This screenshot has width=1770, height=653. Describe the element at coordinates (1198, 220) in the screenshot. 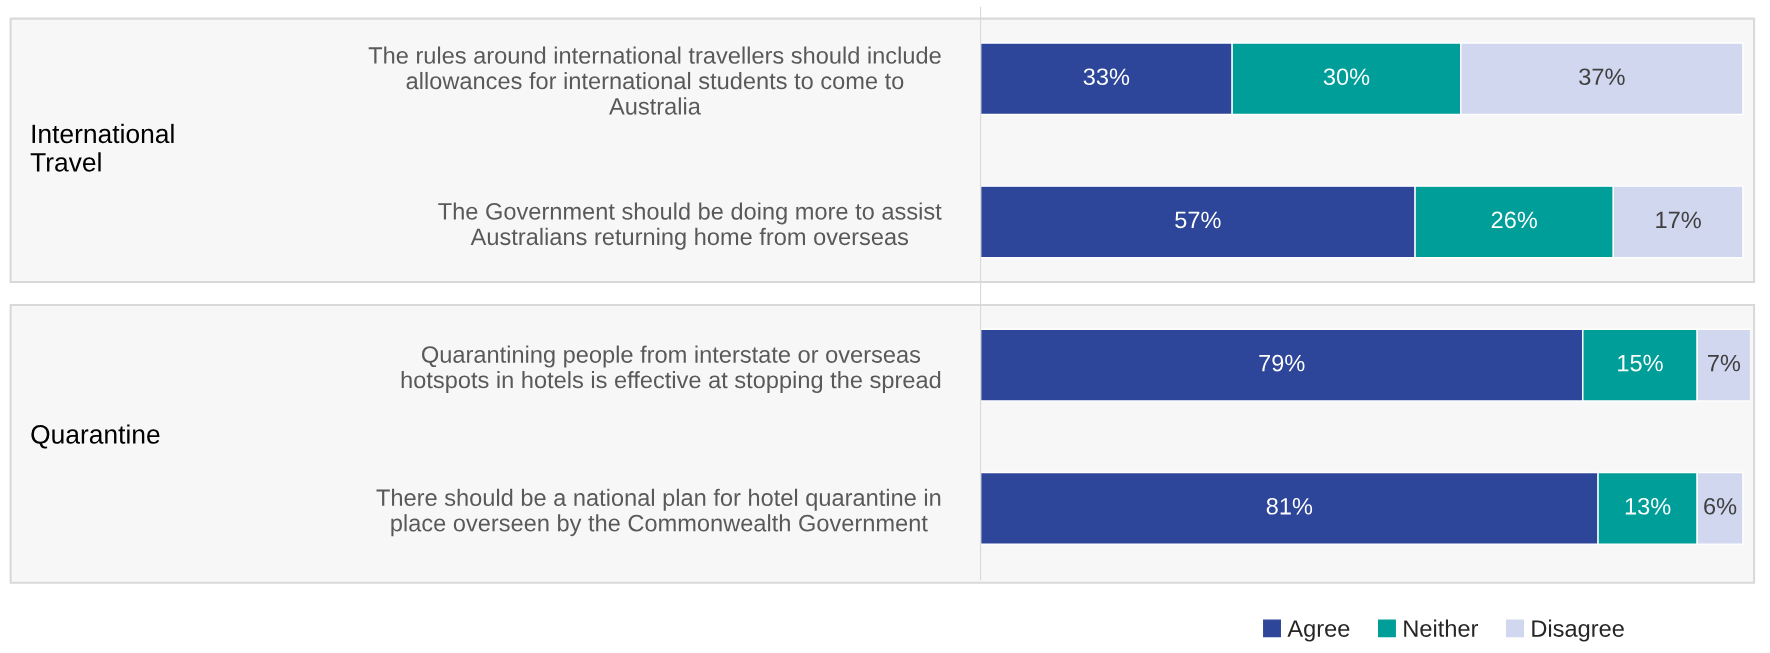

I see `data-label: 57%` at that location.